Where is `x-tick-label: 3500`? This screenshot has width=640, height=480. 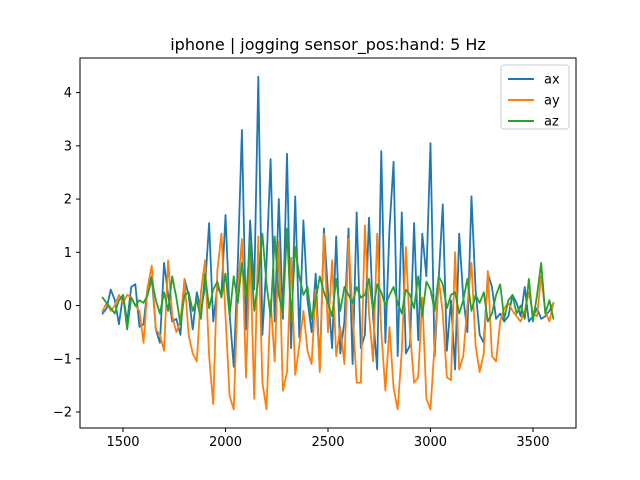
x-tick-label: 3500 is located at coordinates (532, 442).